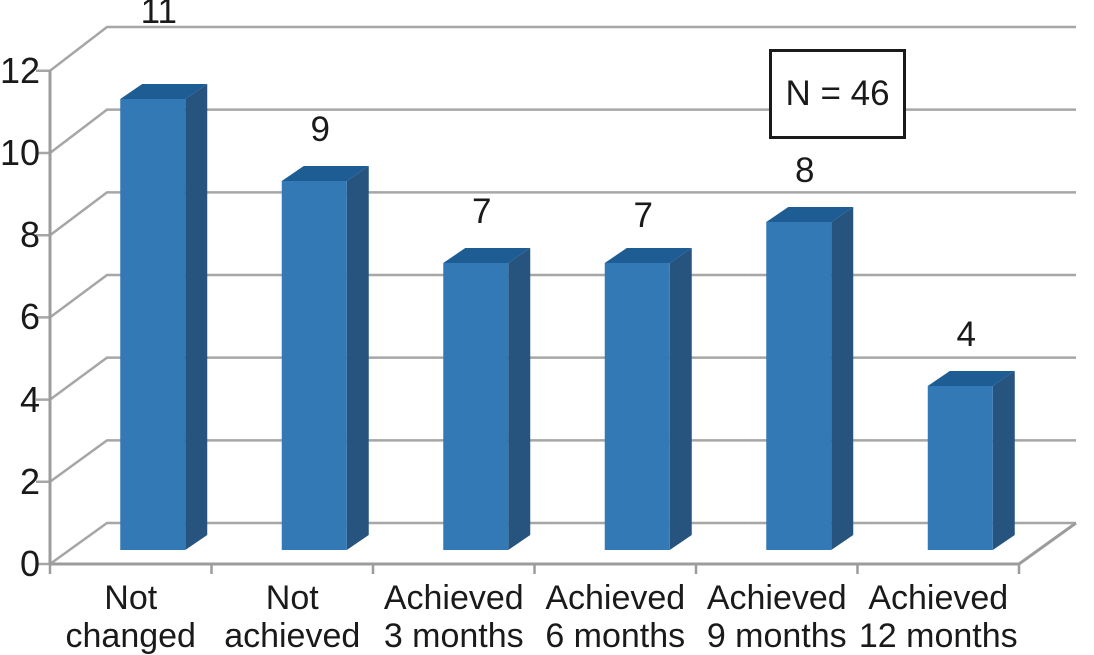 The width and height of the screenshot is (1094, 655). I want to click on value-label-achieved-6-months: 7, so click(643, 215).